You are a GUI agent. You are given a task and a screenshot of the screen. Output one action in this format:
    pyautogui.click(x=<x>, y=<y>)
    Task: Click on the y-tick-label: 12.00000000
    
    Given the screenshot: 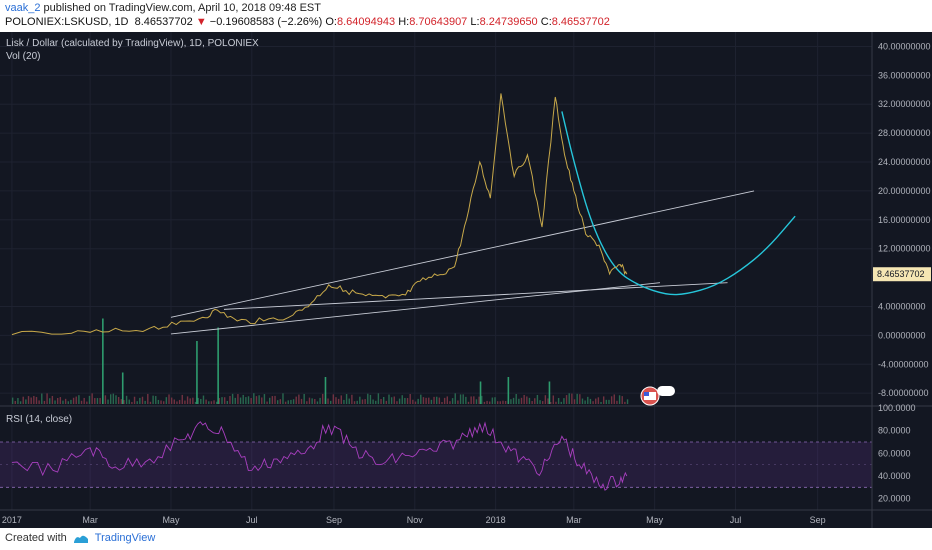 What is the action you would take?
    pyautogui.click(x=904, y=249)
    